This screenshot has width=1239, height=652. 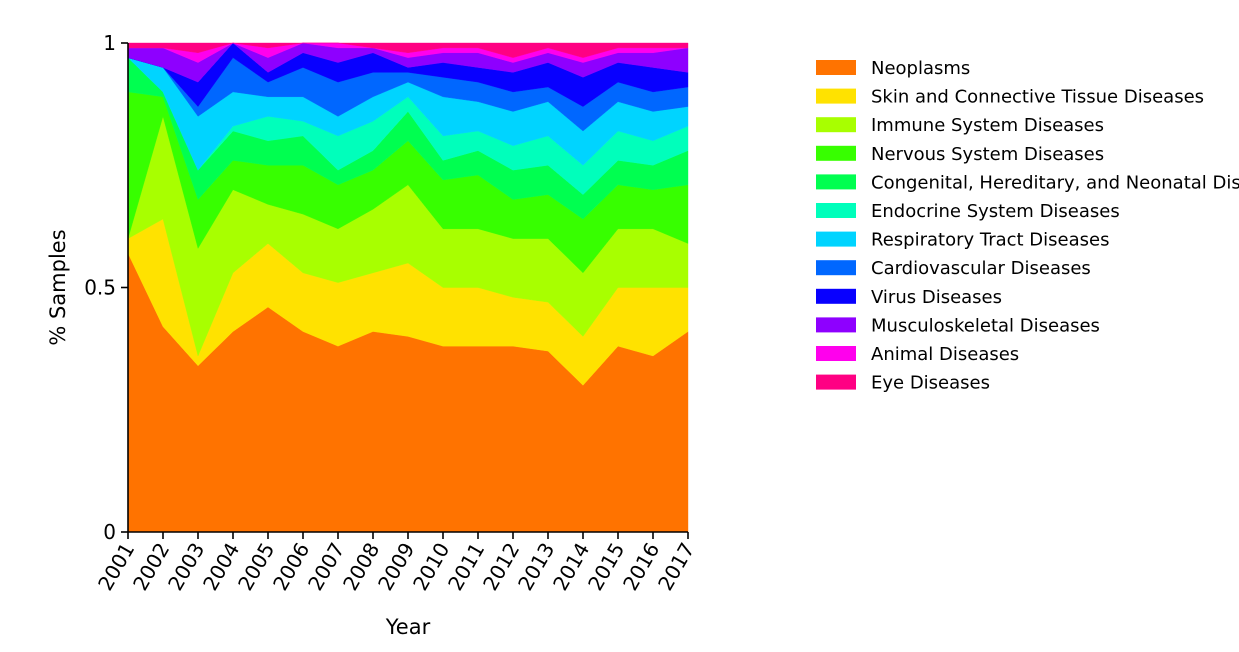 What do you see at coordinates (987, 125) in the screenshot?
I see `legend-label: Immune System Diseases` at bounding box center [987, 125].